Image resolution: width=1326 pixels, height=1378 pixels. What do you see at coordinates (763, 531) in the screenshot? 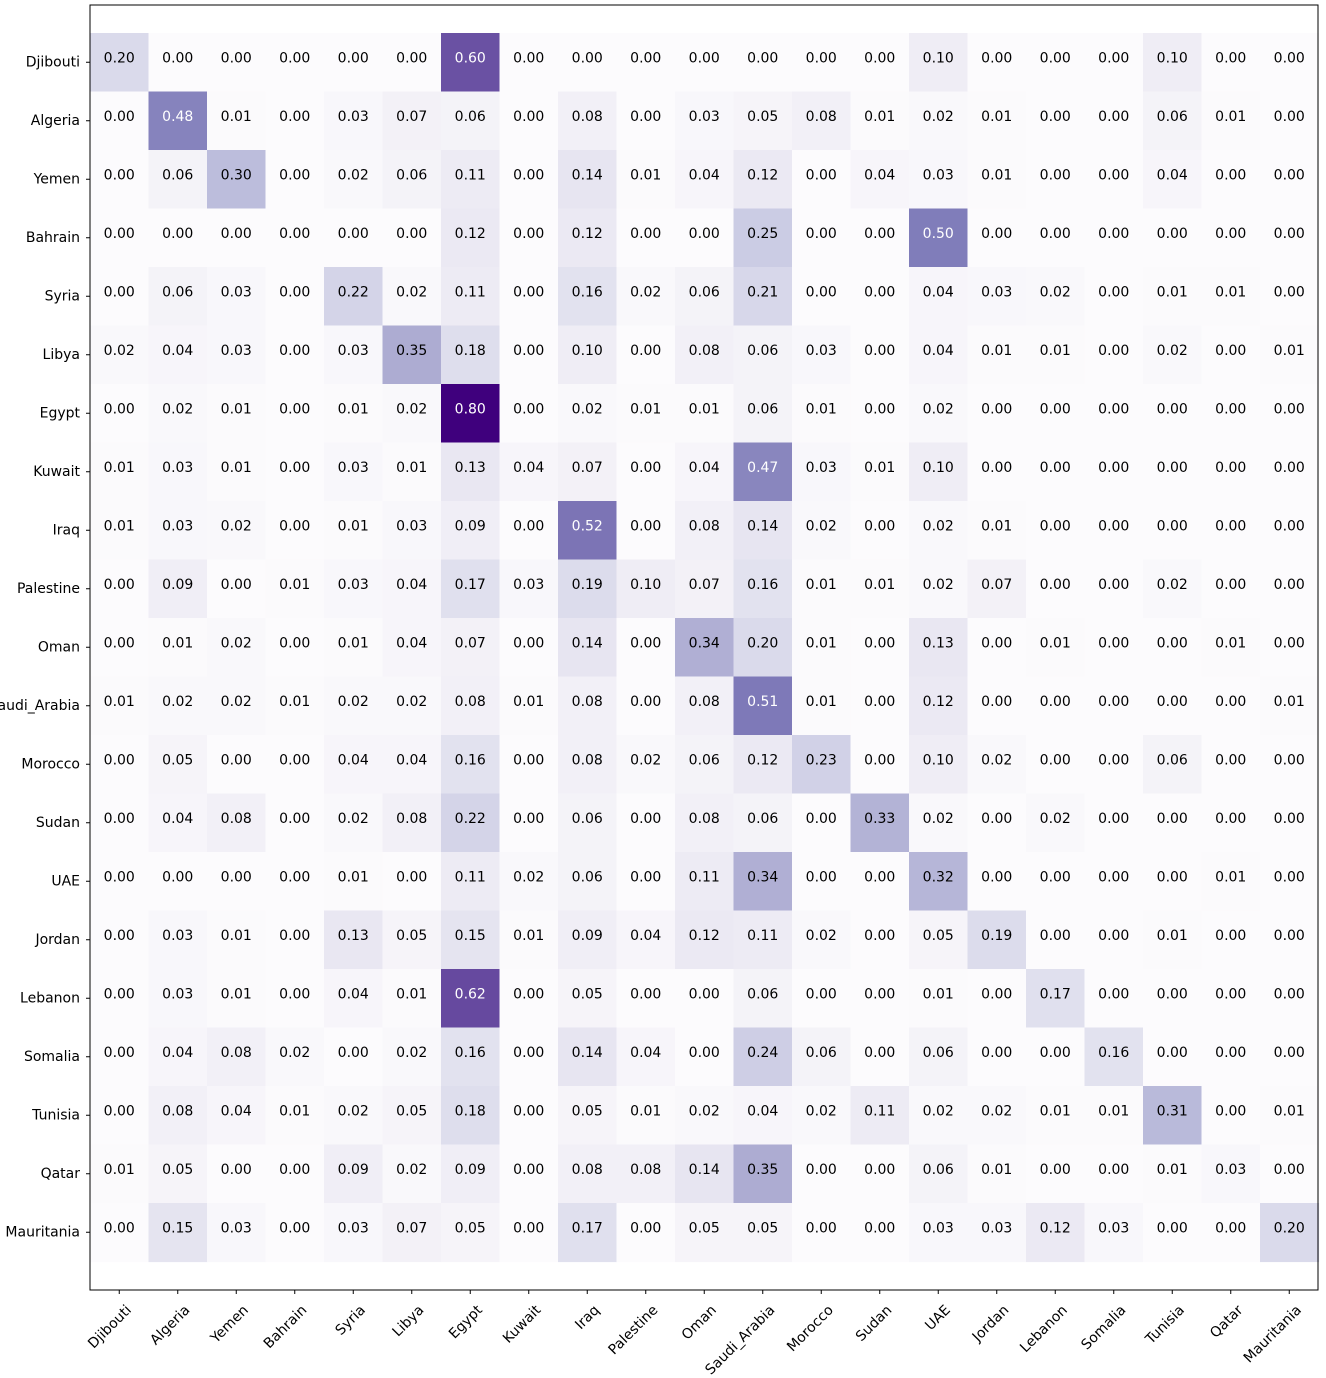
I see `heatmap-cell-iraq-saudi-arabia` at bounding box center [763, 531].